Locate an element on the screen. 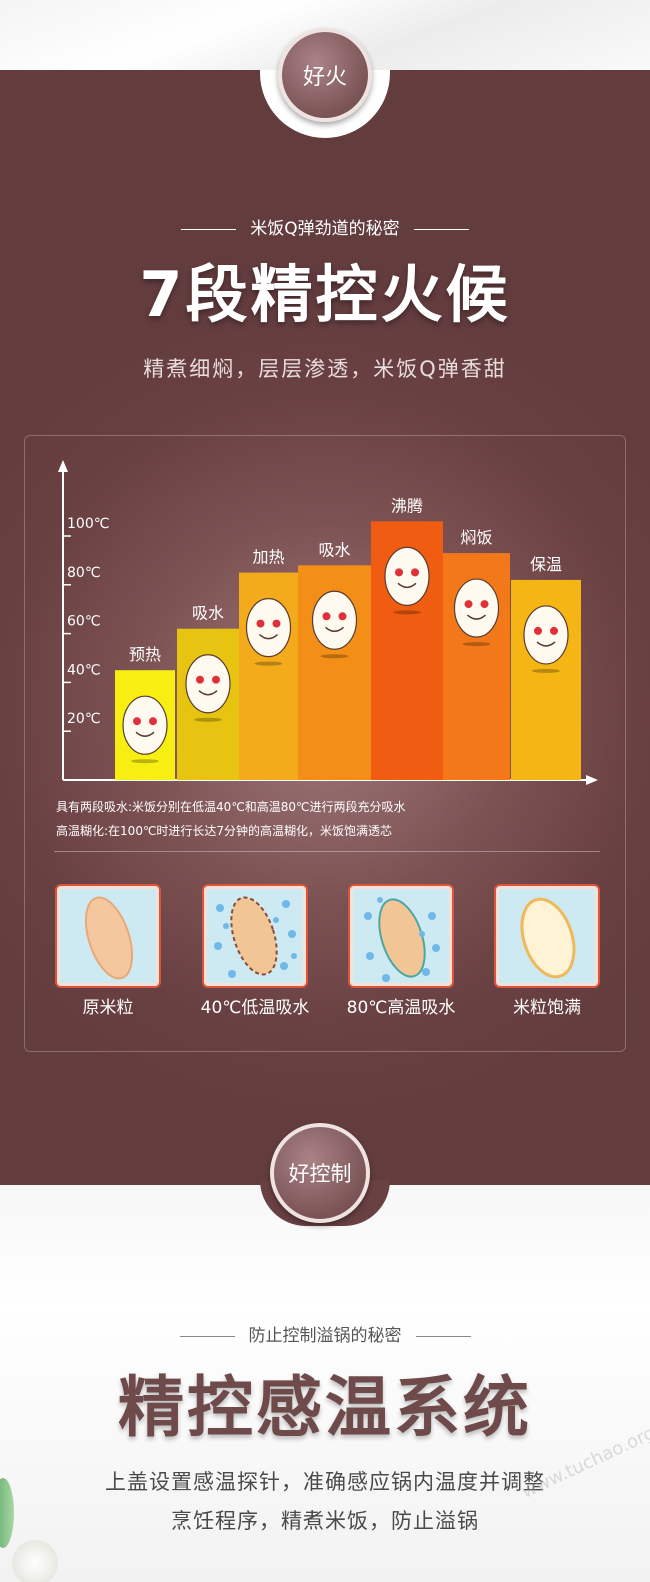 This screenshot has width=650, height=1582. section2-subhead: 防止控制溢锅的秘密 is located at coordinates (325, 1333).